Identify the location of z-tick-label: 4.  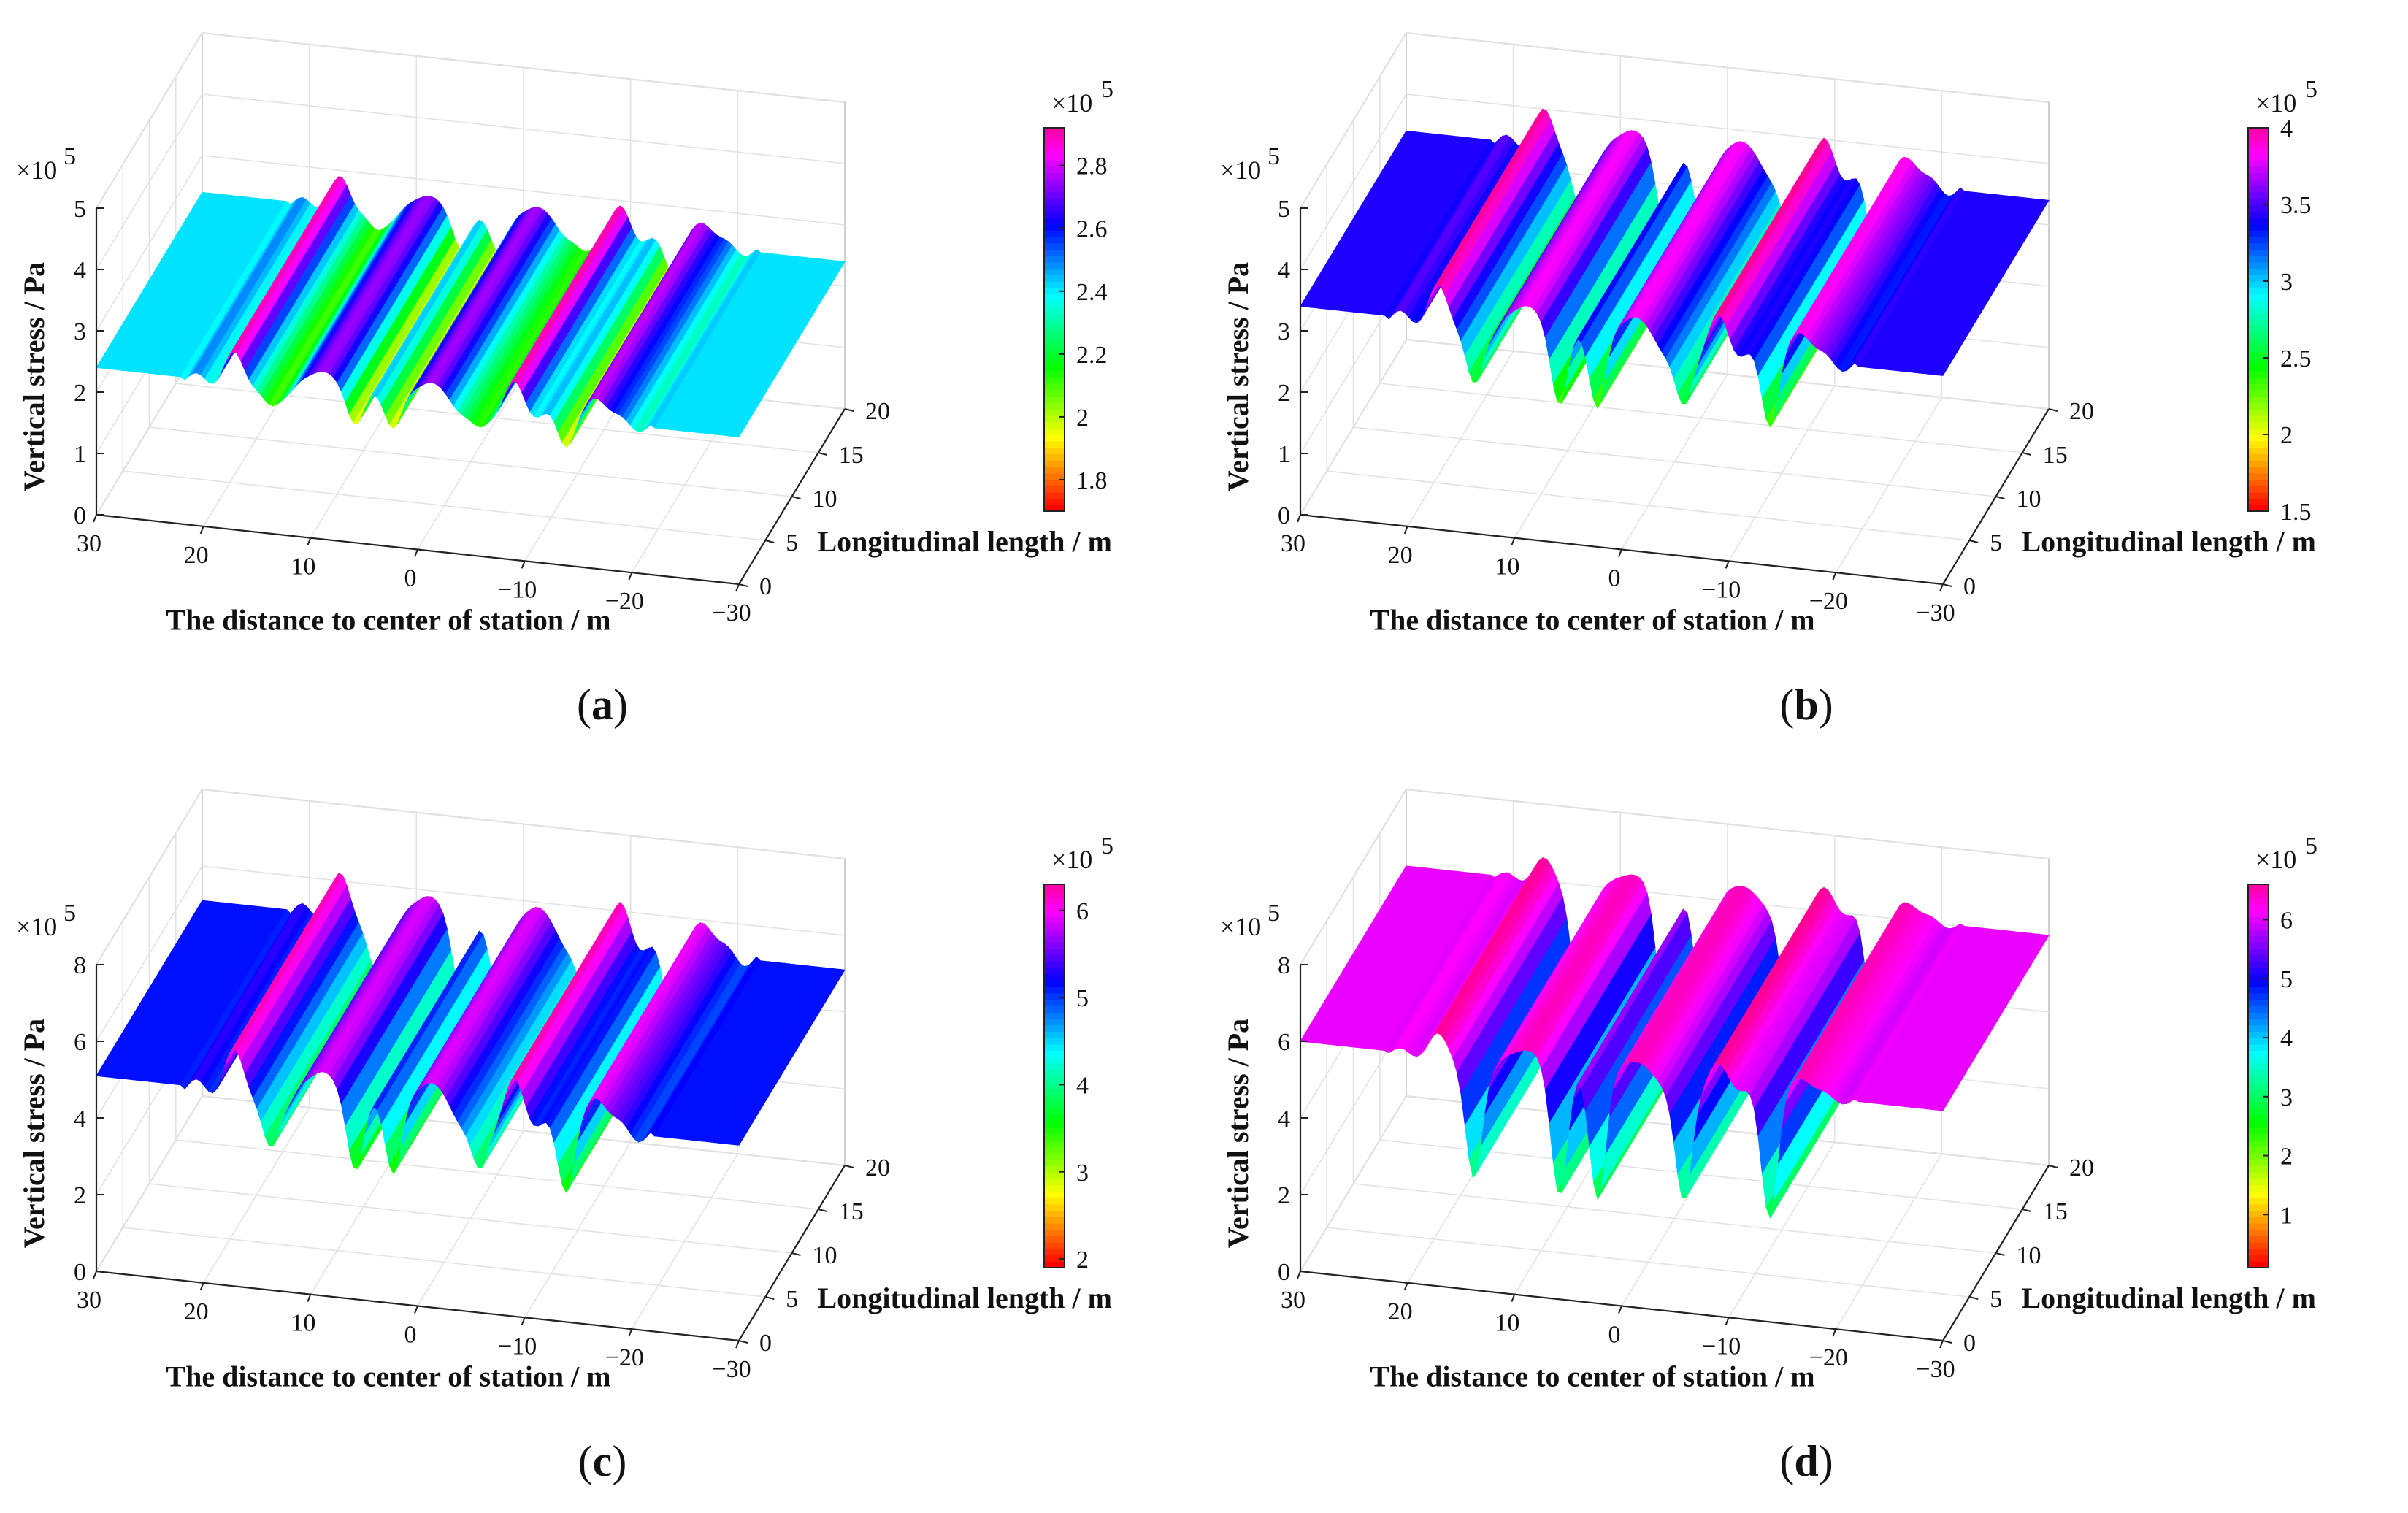
(1284, 1119).